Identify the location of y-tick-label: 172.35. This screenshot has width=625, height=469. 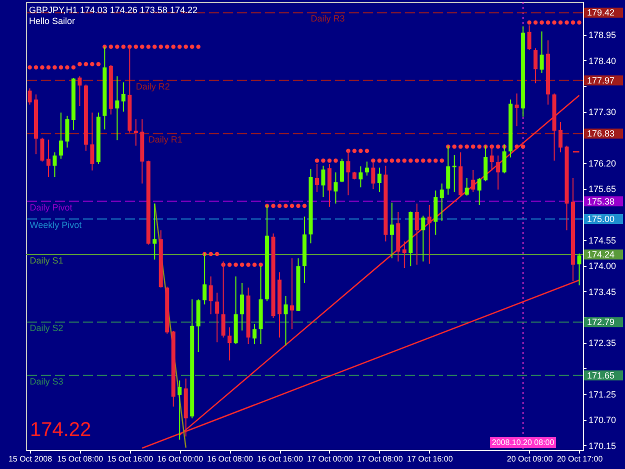
(602, 343).